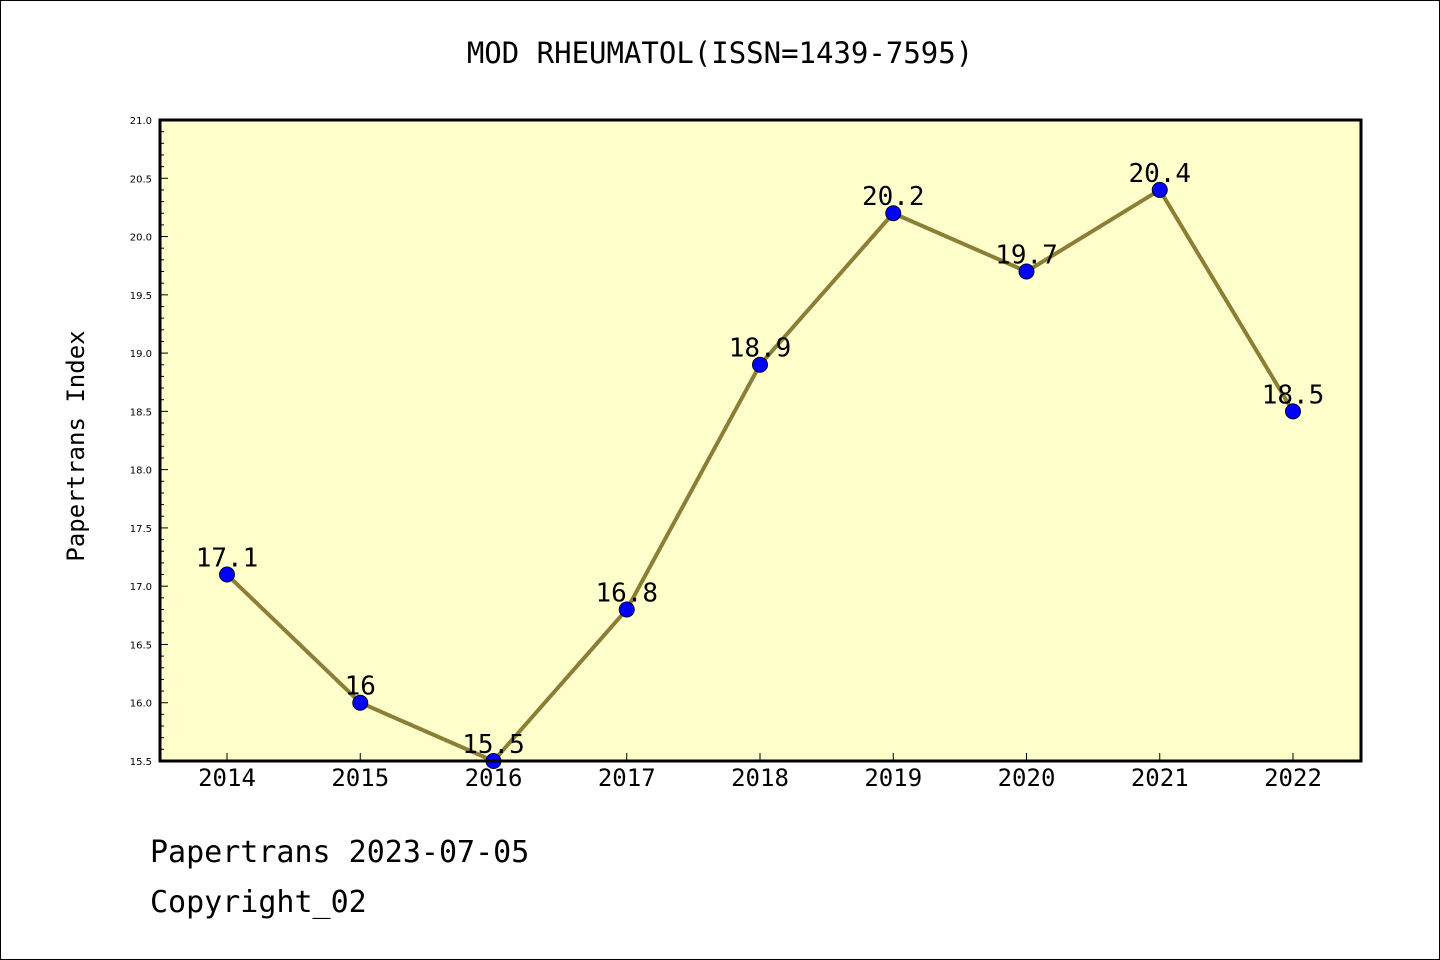 Image resolution: width=1440 pixels, height=960 pixels. Describe the element at coordinates (493, 745) in the screenshot. I see `data-label: 15.5` at that location.